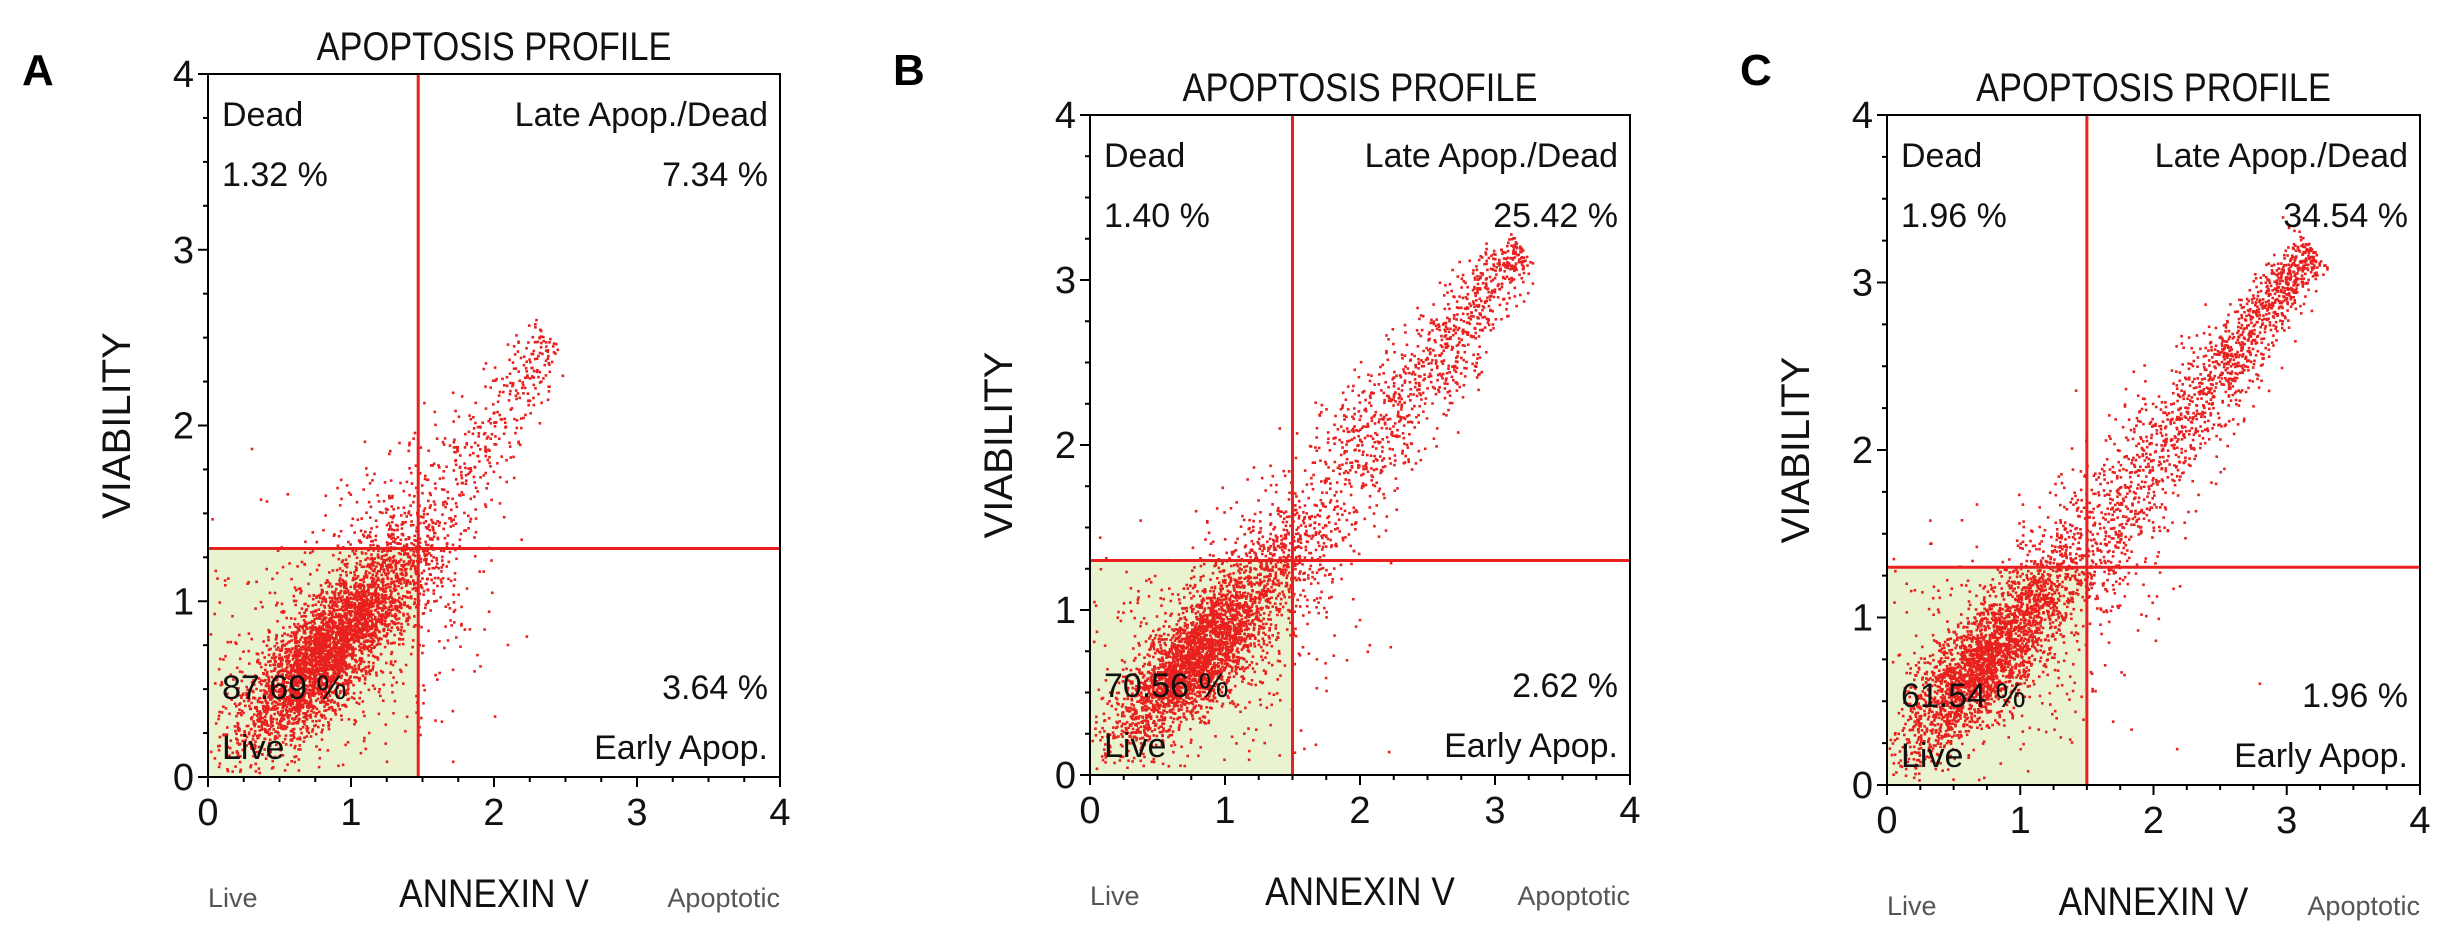 This screenshot has width=2457, height=944. What do you see at coordinates (183, 427) in the screenshot?
I see `y-tick-label: 2` at bounding box center [183, 427].